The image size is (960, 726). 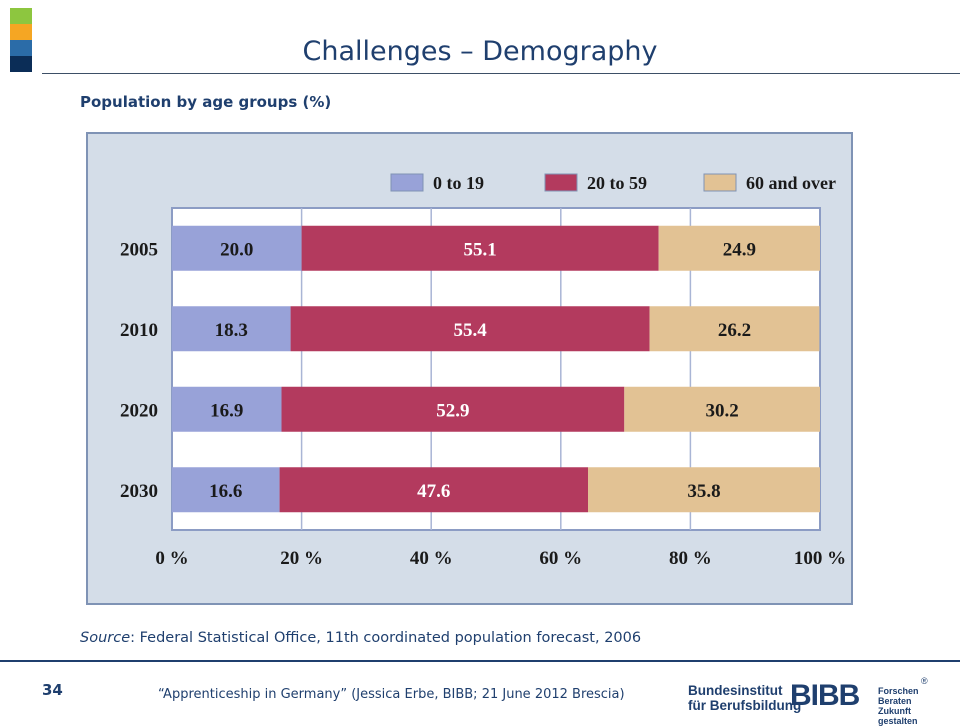 I want to click on x-tick-label: 100 %, so click(x=820, y=558).